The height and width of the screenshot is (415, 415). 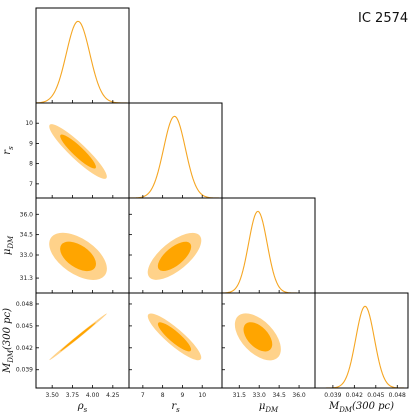 I want to click on y-axis-label-mdm: MDM(300 pc), so click(x=8, y=341).